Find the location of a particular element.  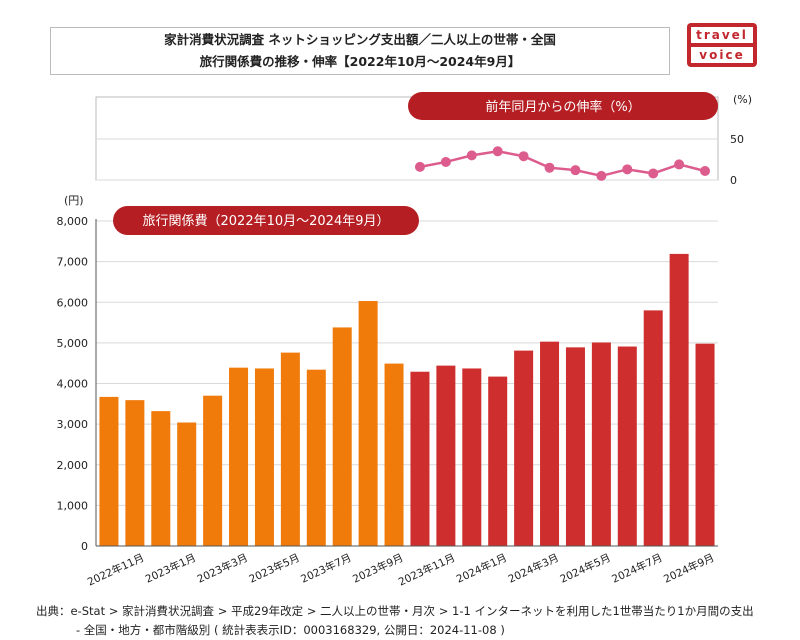

line-yunit-label: (%) is located at coordinates (742, 99).